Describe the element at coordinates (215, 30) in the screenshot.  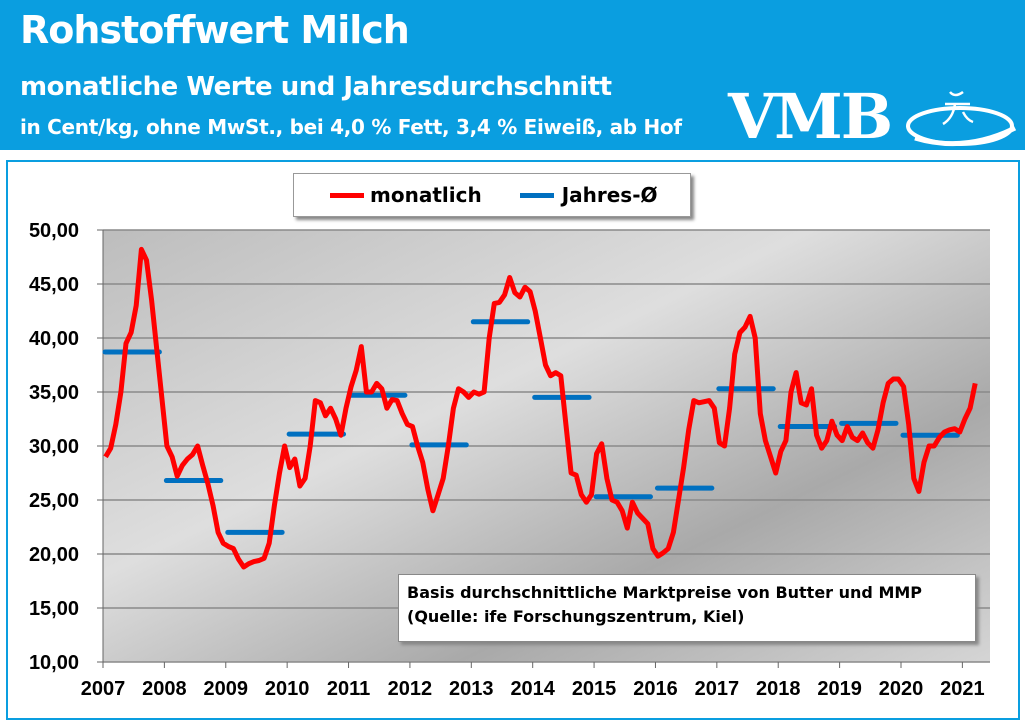
I see `page-title: Rohstoffwert Milch` at that location.